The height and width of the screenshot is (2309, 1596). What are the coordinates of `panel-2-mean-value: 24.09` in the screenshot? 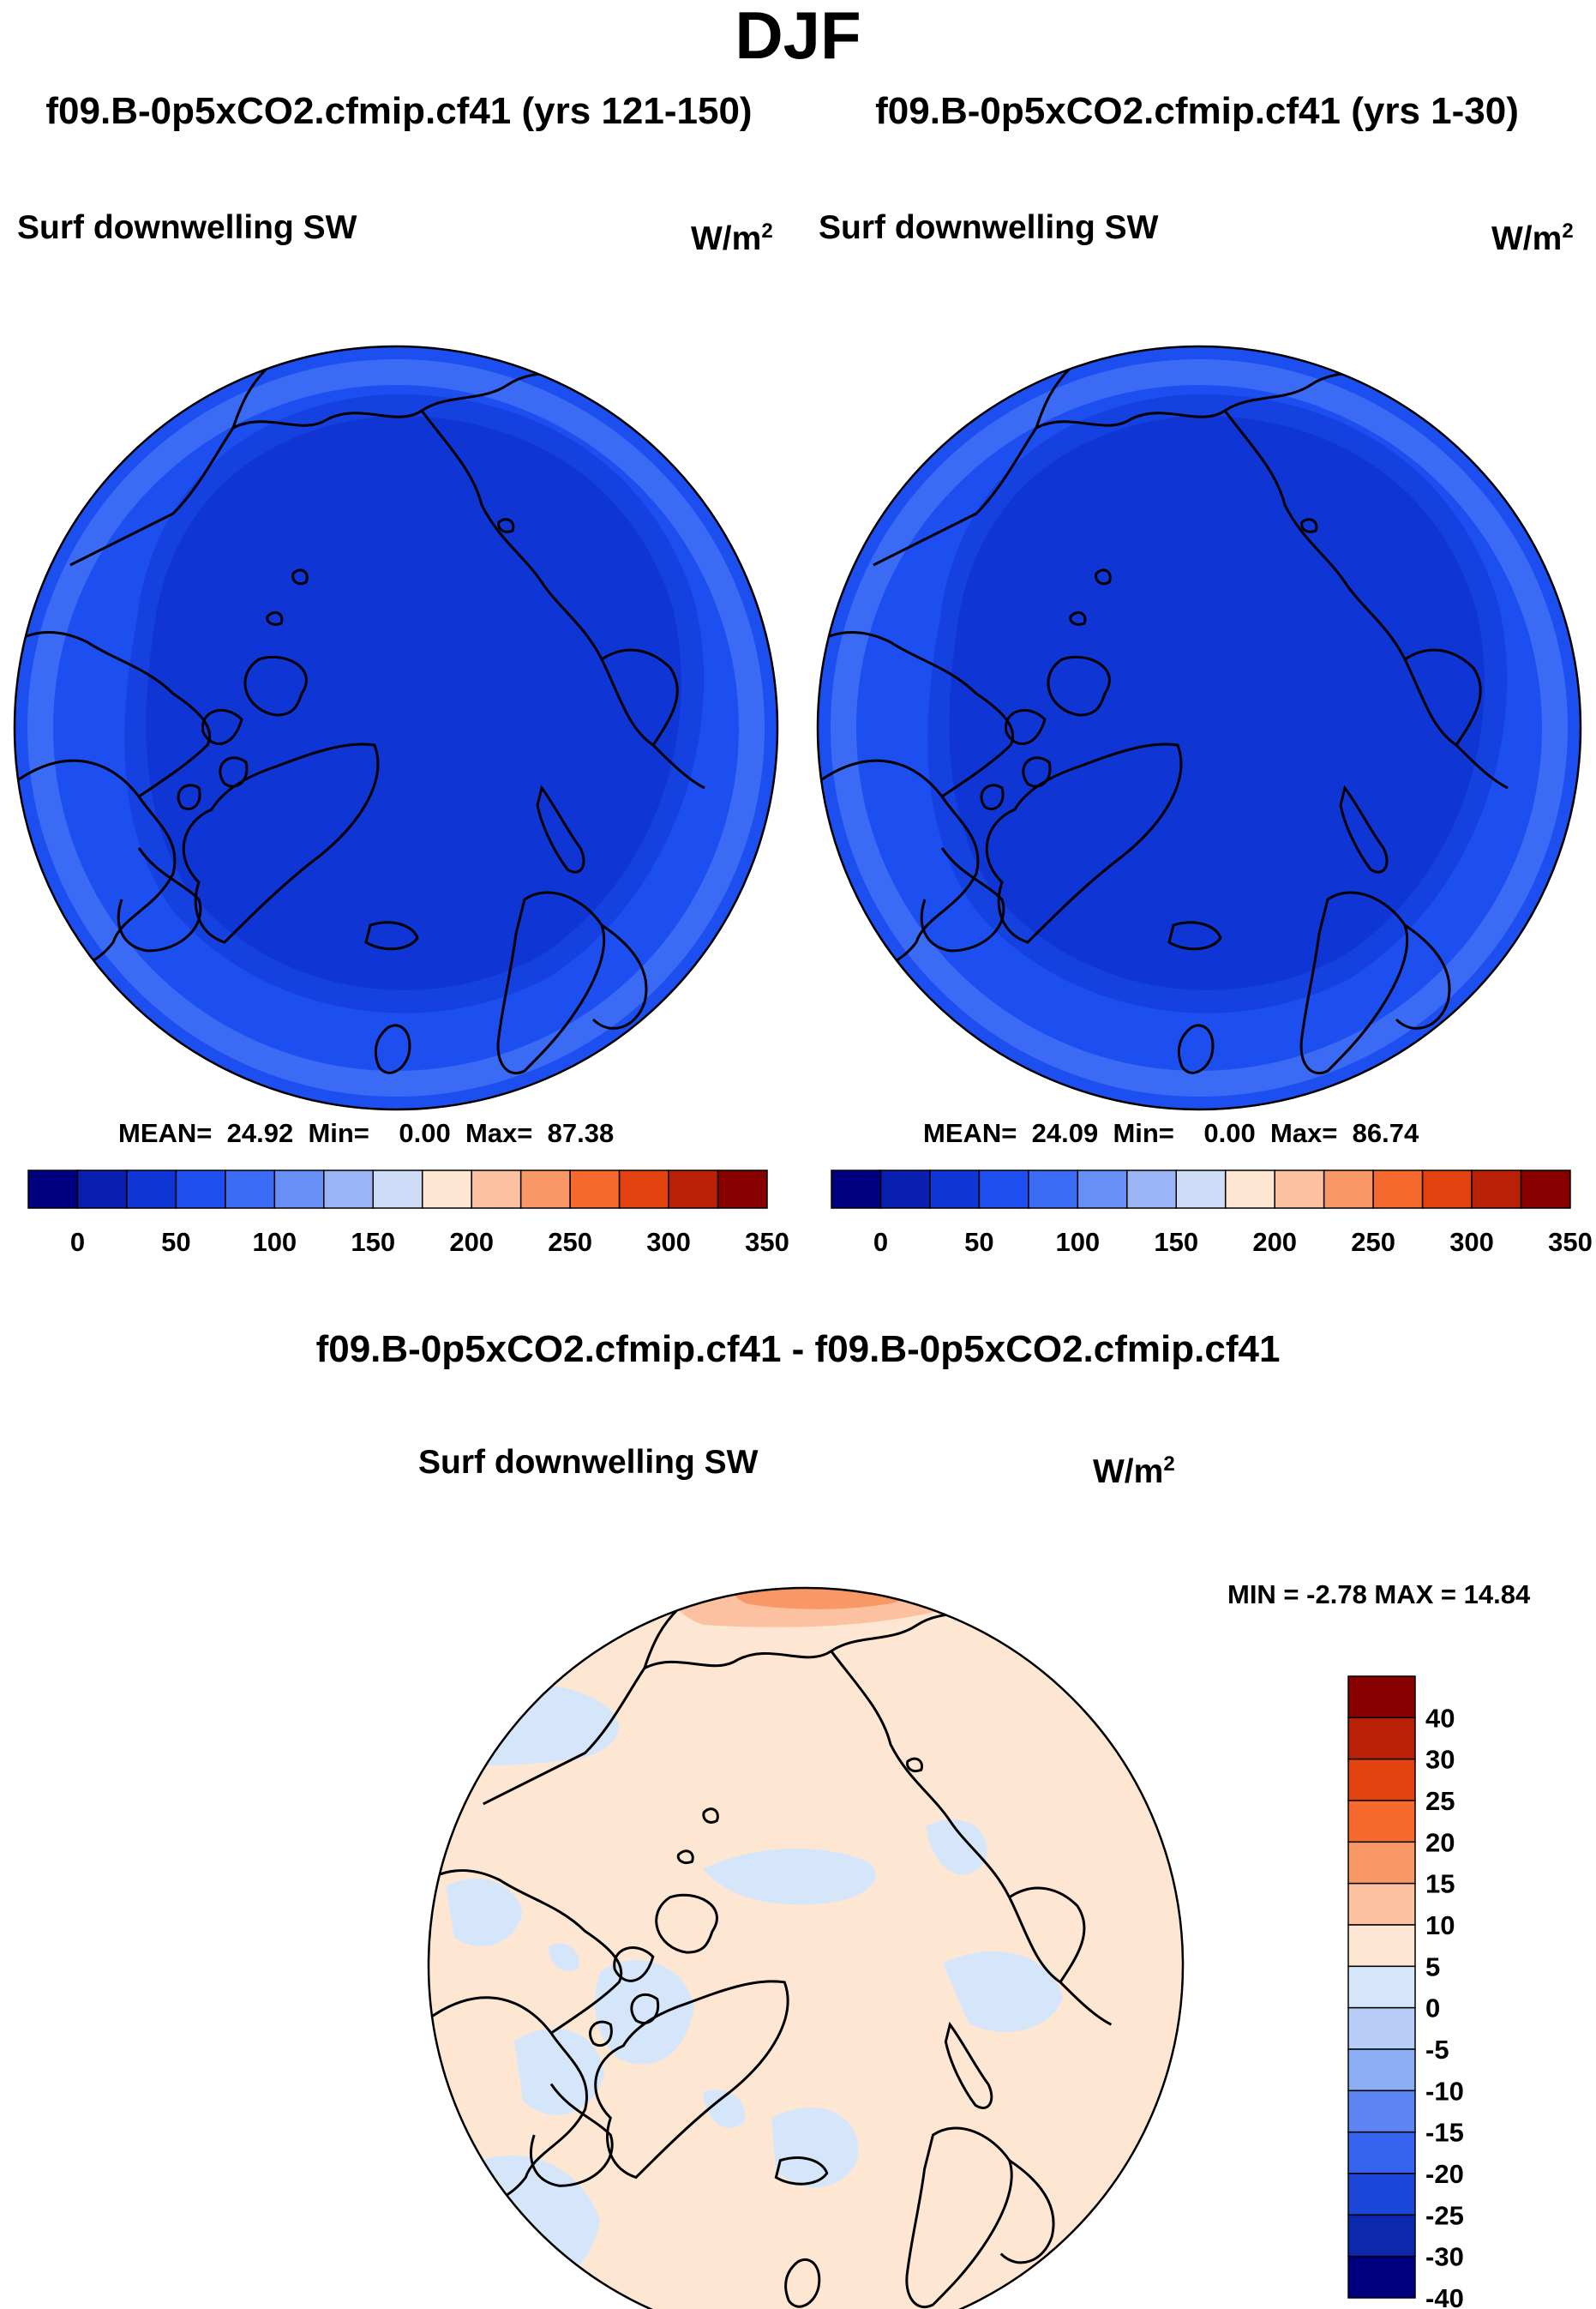 It's located at (1065, 1133).